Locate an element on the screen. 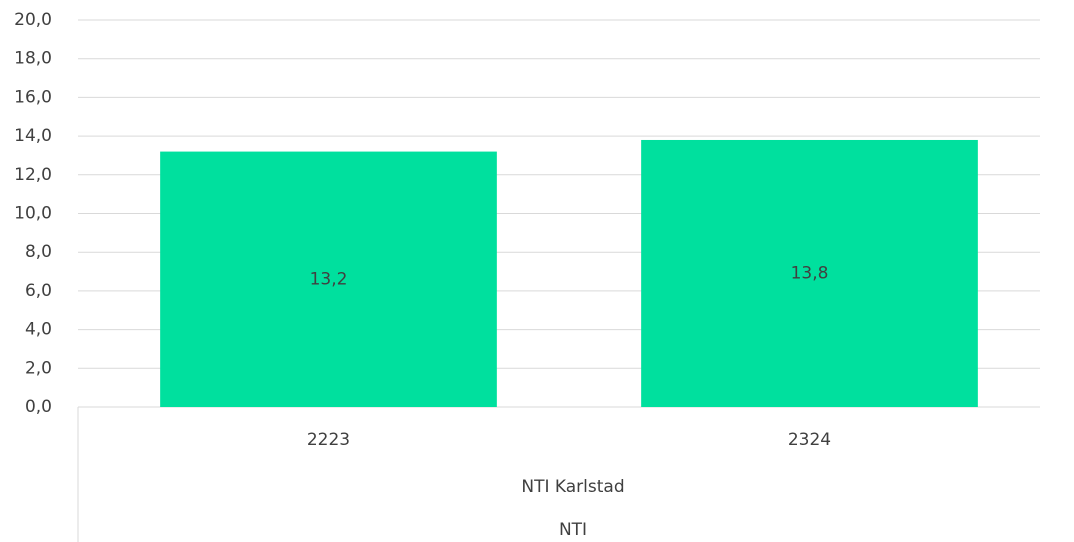 Image resolution: width=1074 pixels, height=542 pixels. y-tick-label: 4,0 is located at coordinates (38, 330).